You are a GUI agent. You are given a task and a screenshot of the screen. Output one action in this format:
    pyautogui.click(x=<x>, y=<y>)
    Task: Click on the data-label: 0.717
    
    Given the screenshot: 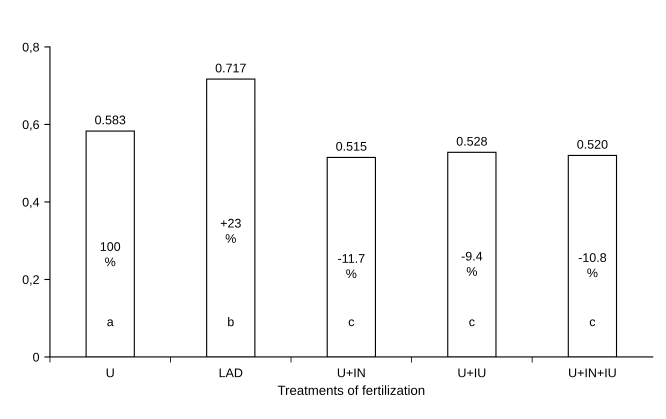 What is the action you would take?
    pyautogui.click(x=231, y=68)
    